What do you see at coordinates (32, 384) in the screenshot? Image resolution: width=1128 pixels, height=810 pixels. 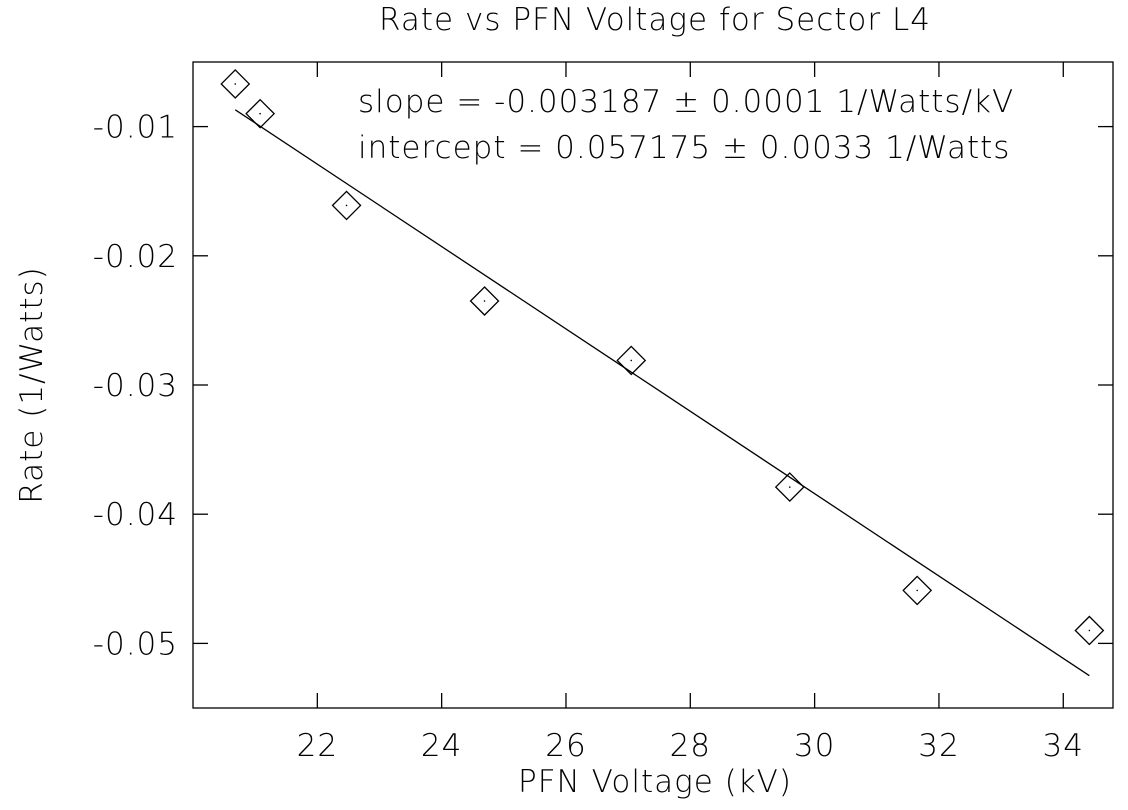 I see `y-axis-label: Rate (1/Watts)` at bounding box center [32, 384].